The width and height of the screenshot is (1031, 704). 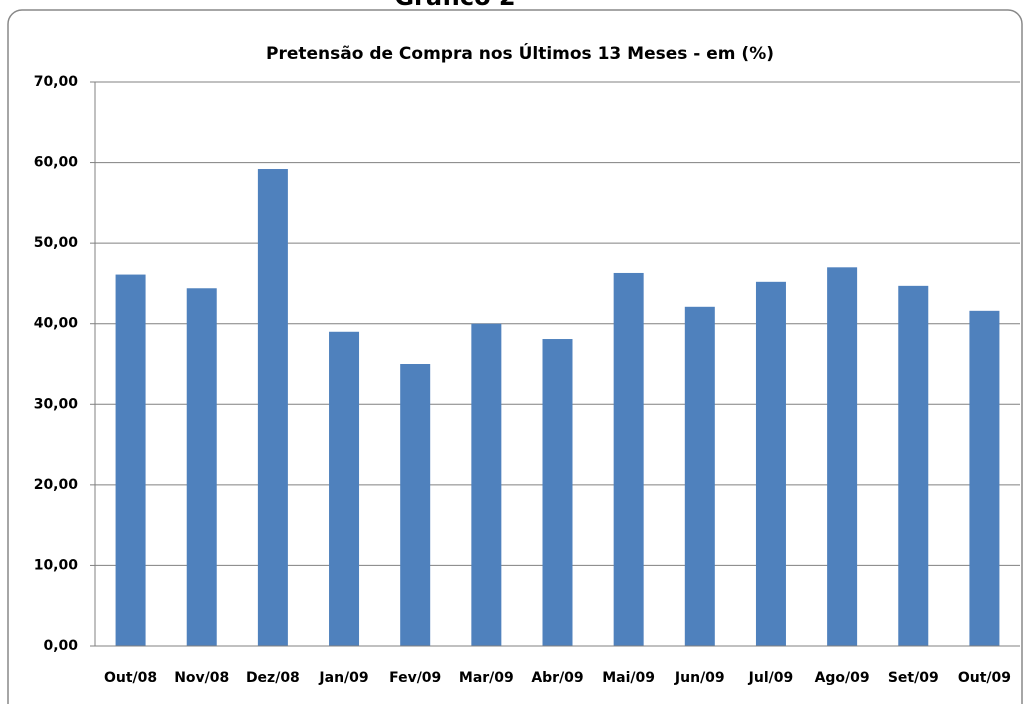 I want to click on x-tick-label: Jun/09, so click(x=699, y=678).